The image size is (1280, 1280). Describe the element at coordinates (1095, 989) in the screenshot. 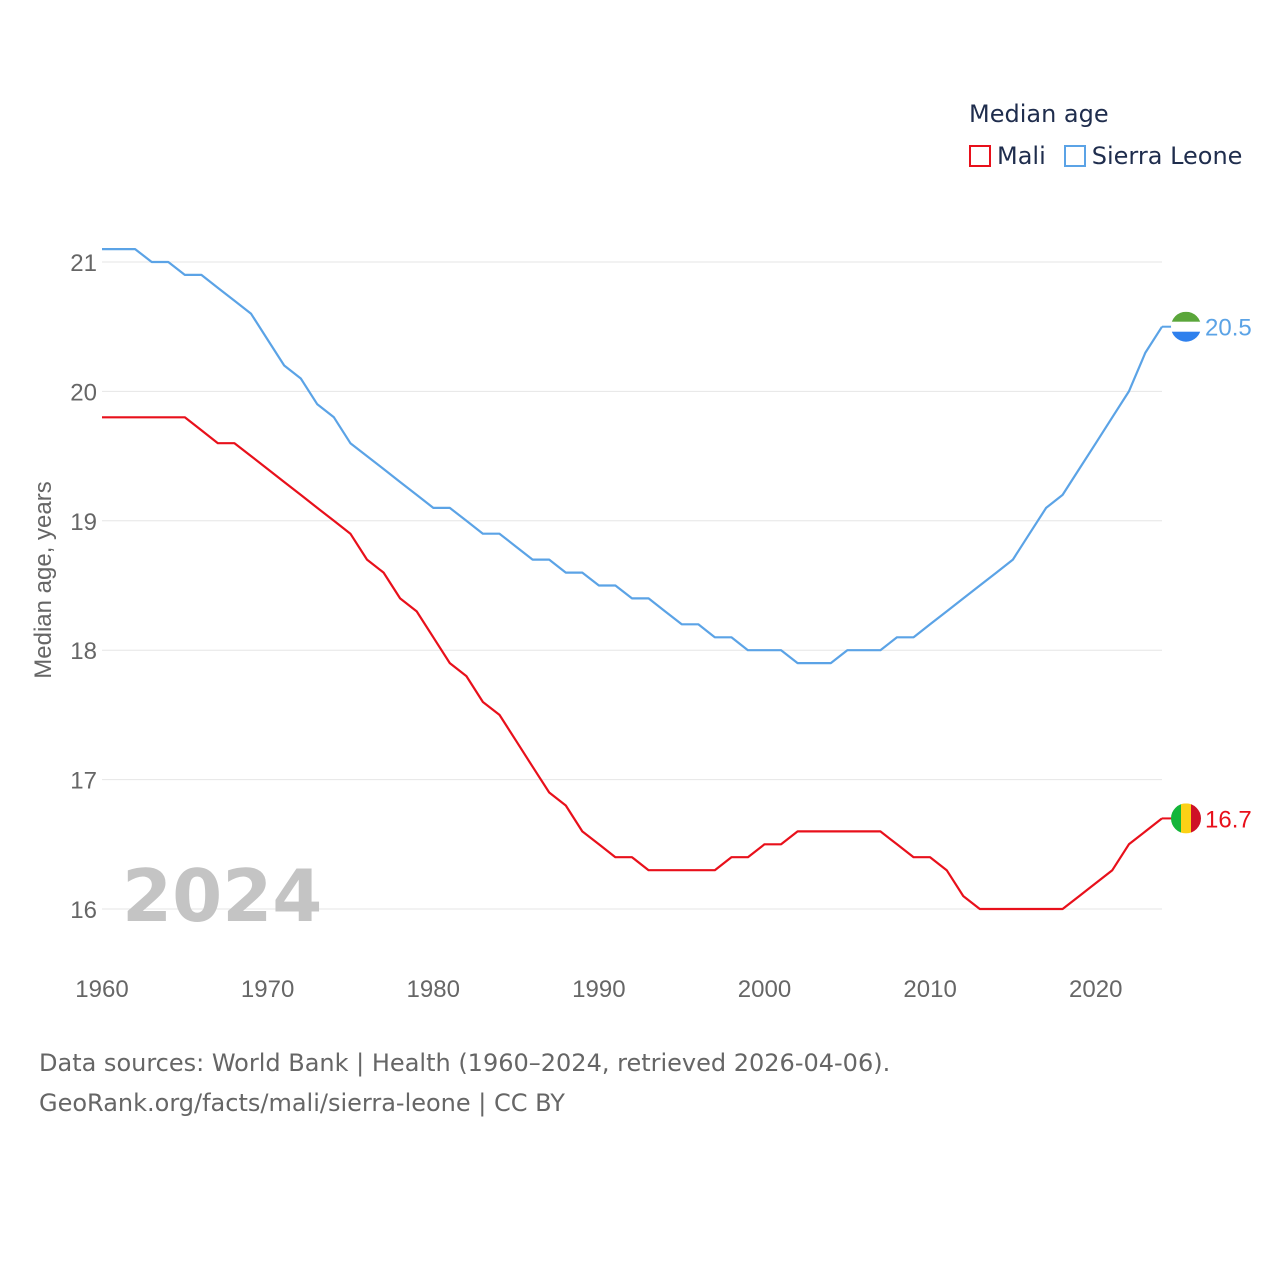

I see `x-tick-label: 2020` at that location.